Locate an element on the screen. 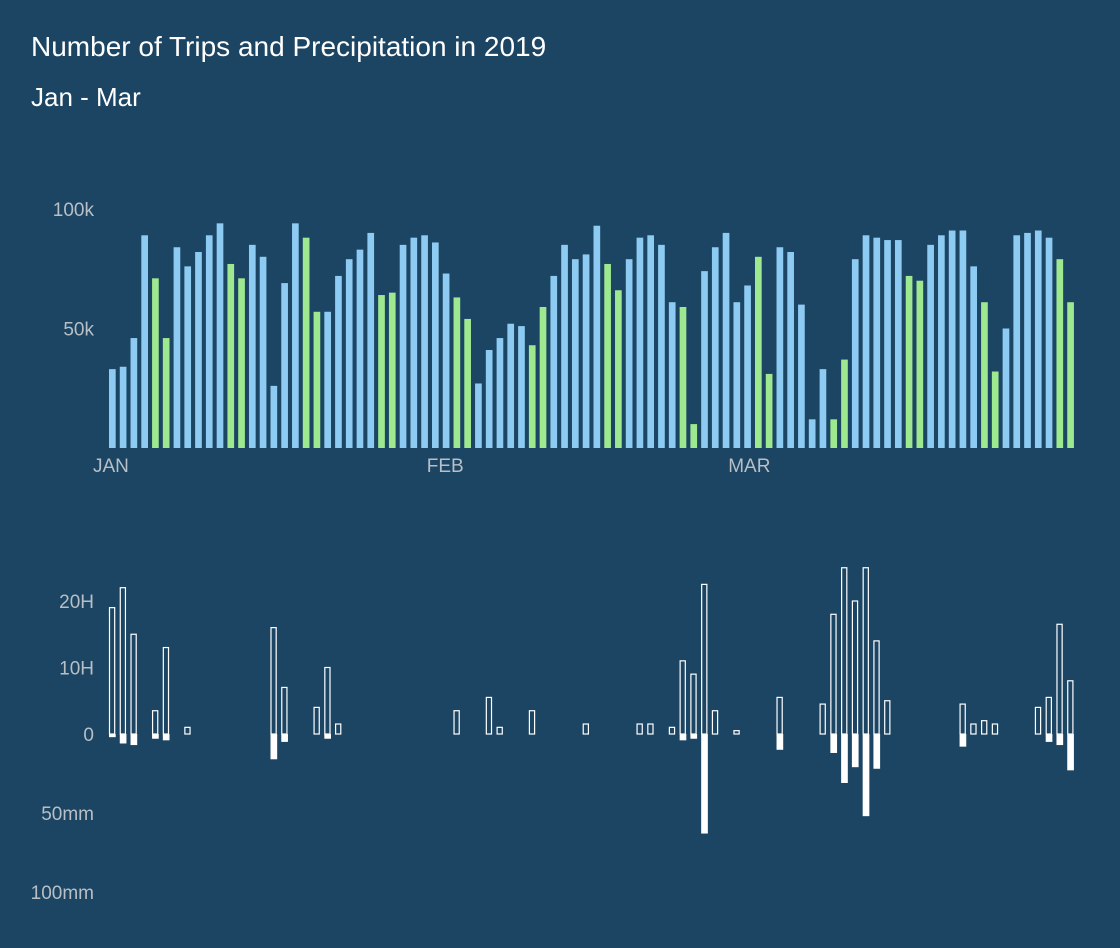 The height and width of the screenshot is (948, 1120). trips-y-tick-label: 50k is located at coordinates (78, 330).